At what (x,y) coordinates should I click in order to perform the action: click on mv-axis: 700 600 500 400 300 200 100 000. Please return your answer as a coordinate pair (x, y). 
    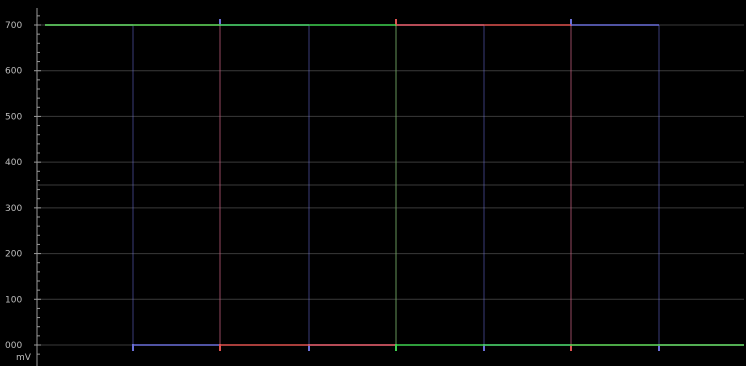
    Looking at the image, I should click on (23, 187).